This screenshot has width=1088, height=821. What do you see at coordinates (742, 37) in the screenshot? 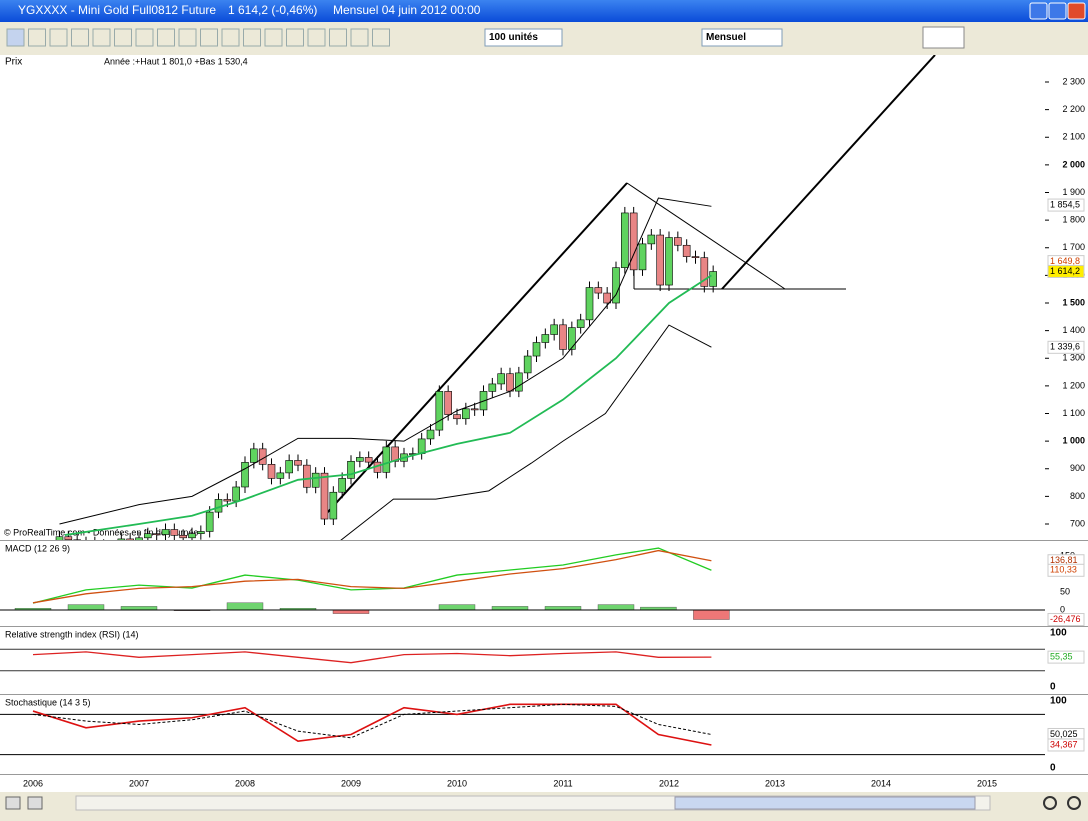
I see `timeframe-dropdown` at bounding box center [742, 37].